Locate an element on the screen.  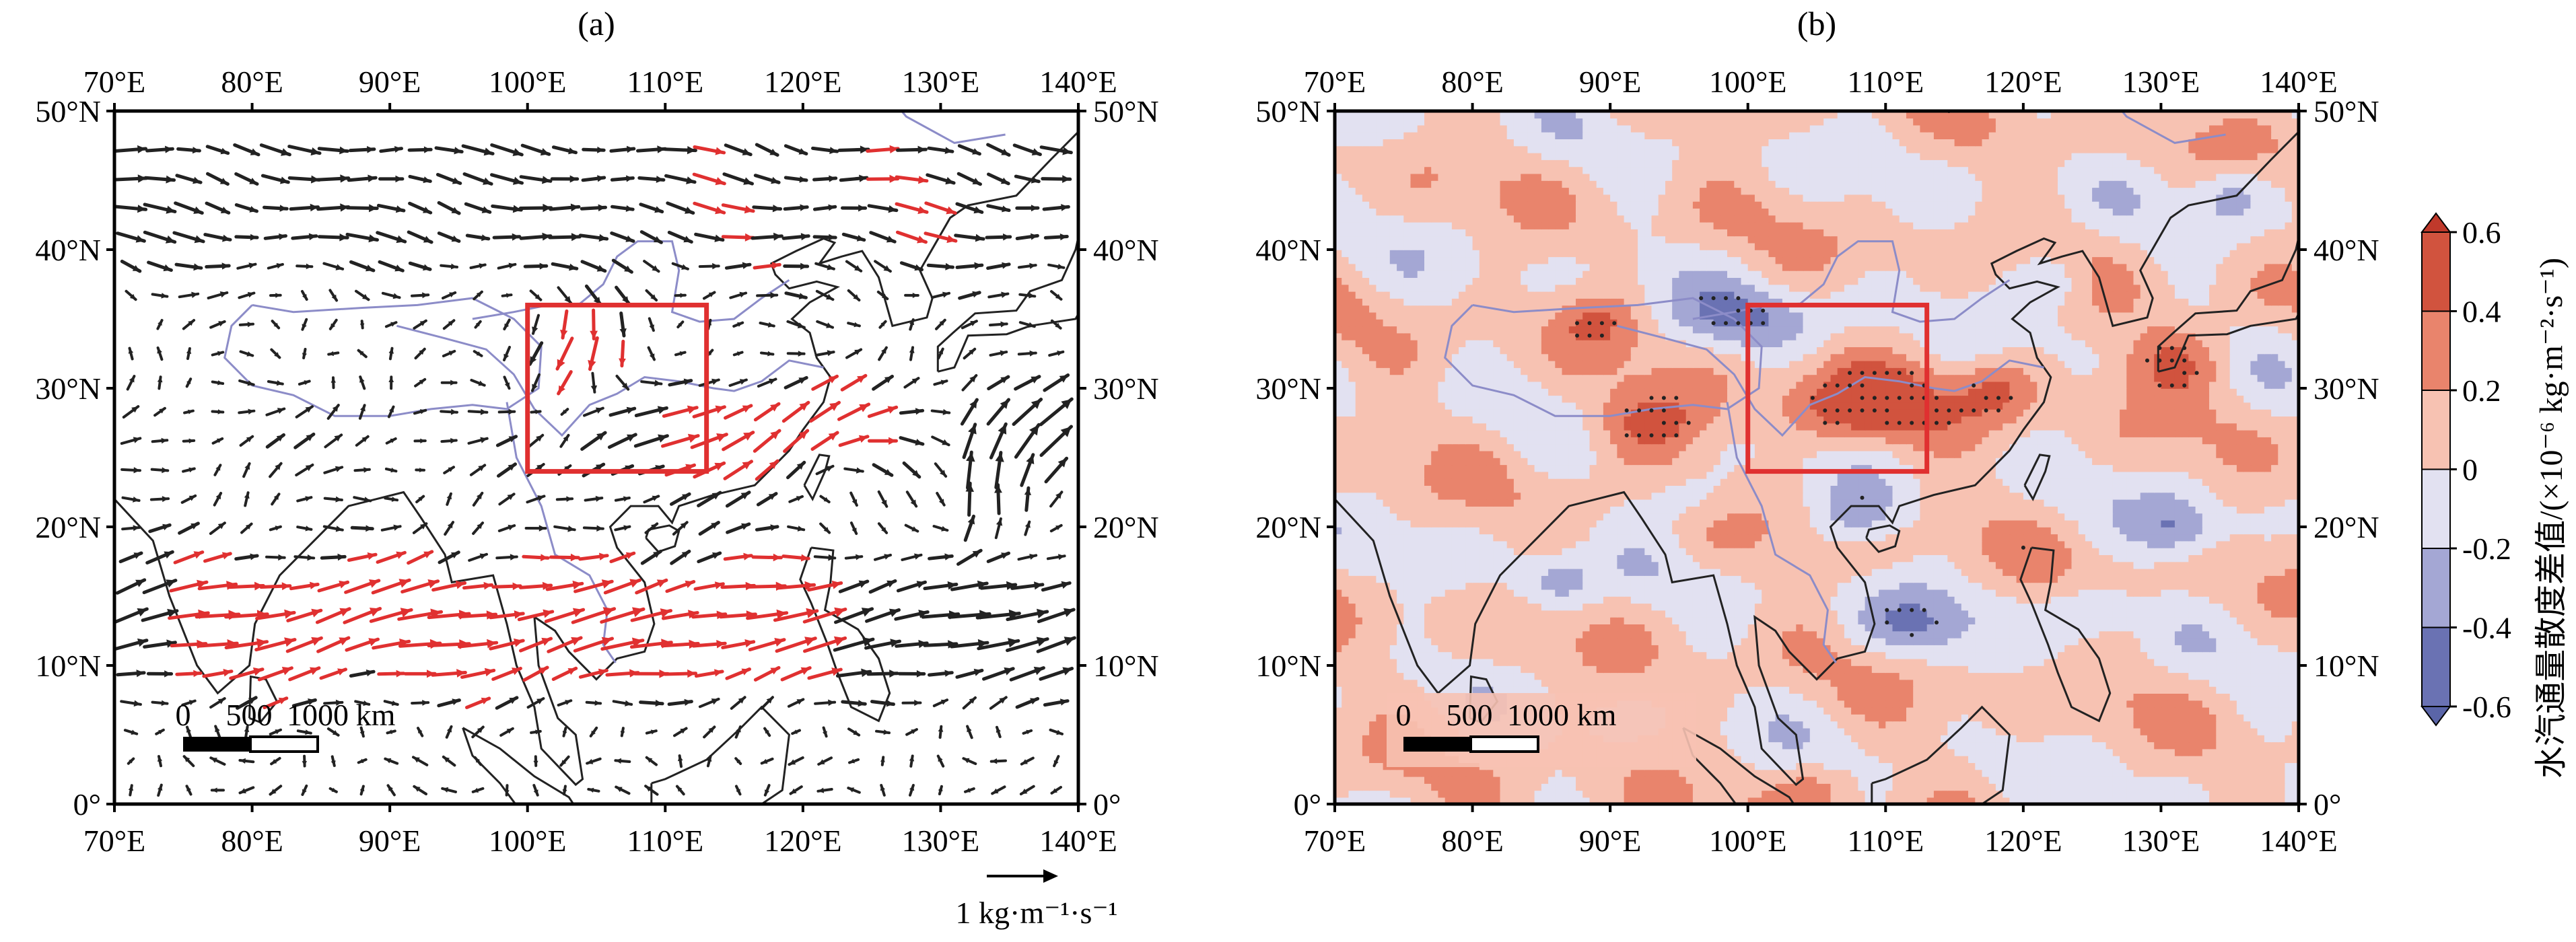
lat-tick-left: 0° is located at coordinates (87, 804).